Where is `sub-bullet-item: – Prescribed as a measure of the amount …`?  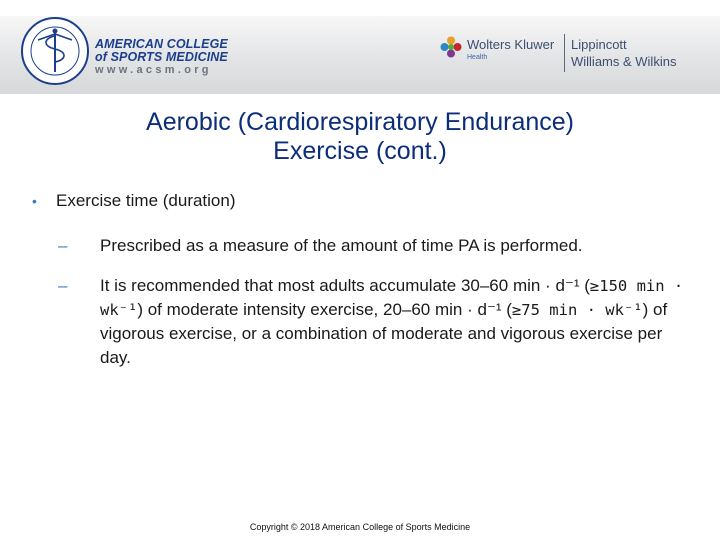
sub-bullet-item: – Prescribed as a measure of the amount … is located at coordinates (374, 246).